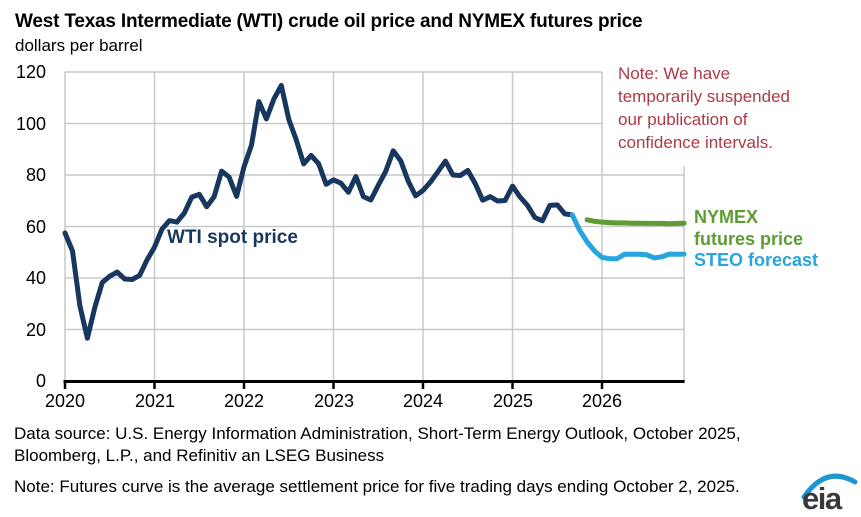 The width and height of the screenshot is (861, 517). I want to click on y-tick-label: 60, so click(35, 227).